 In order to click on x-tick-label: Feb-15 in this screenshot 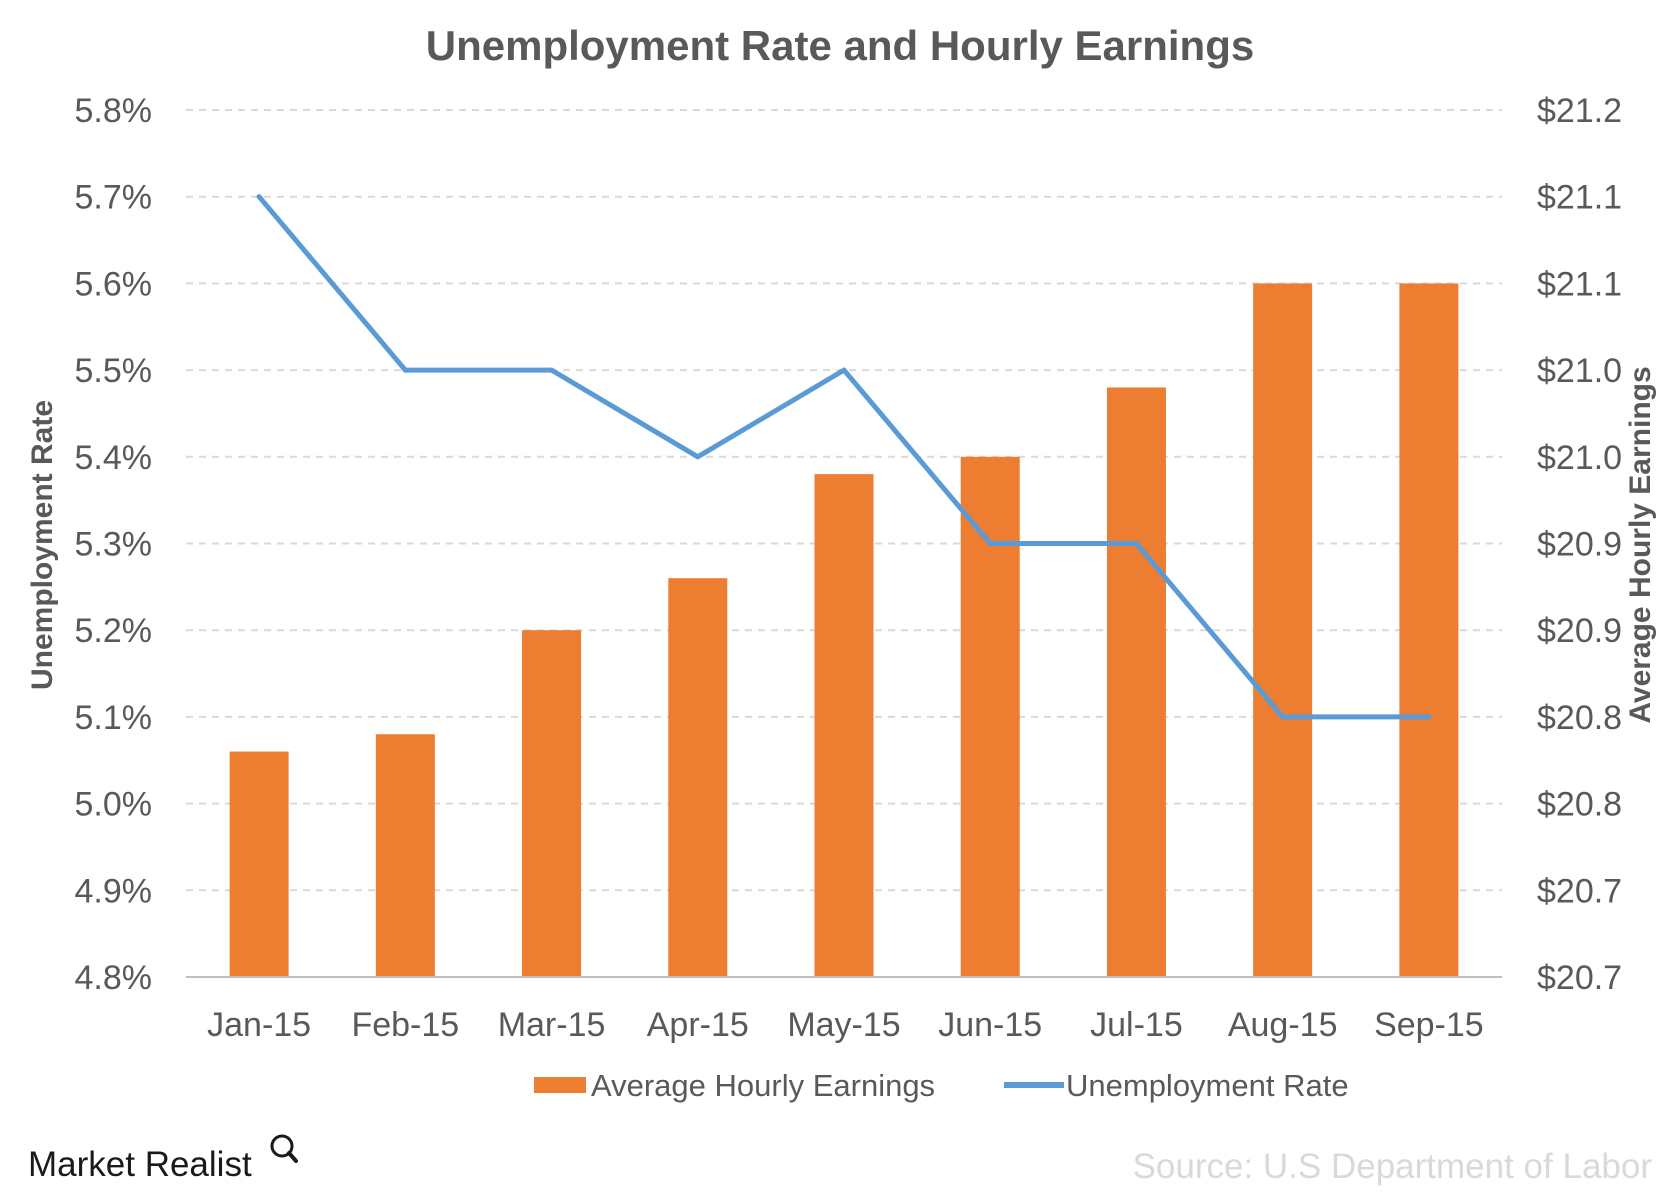, I will do `click(405, 1025)`.